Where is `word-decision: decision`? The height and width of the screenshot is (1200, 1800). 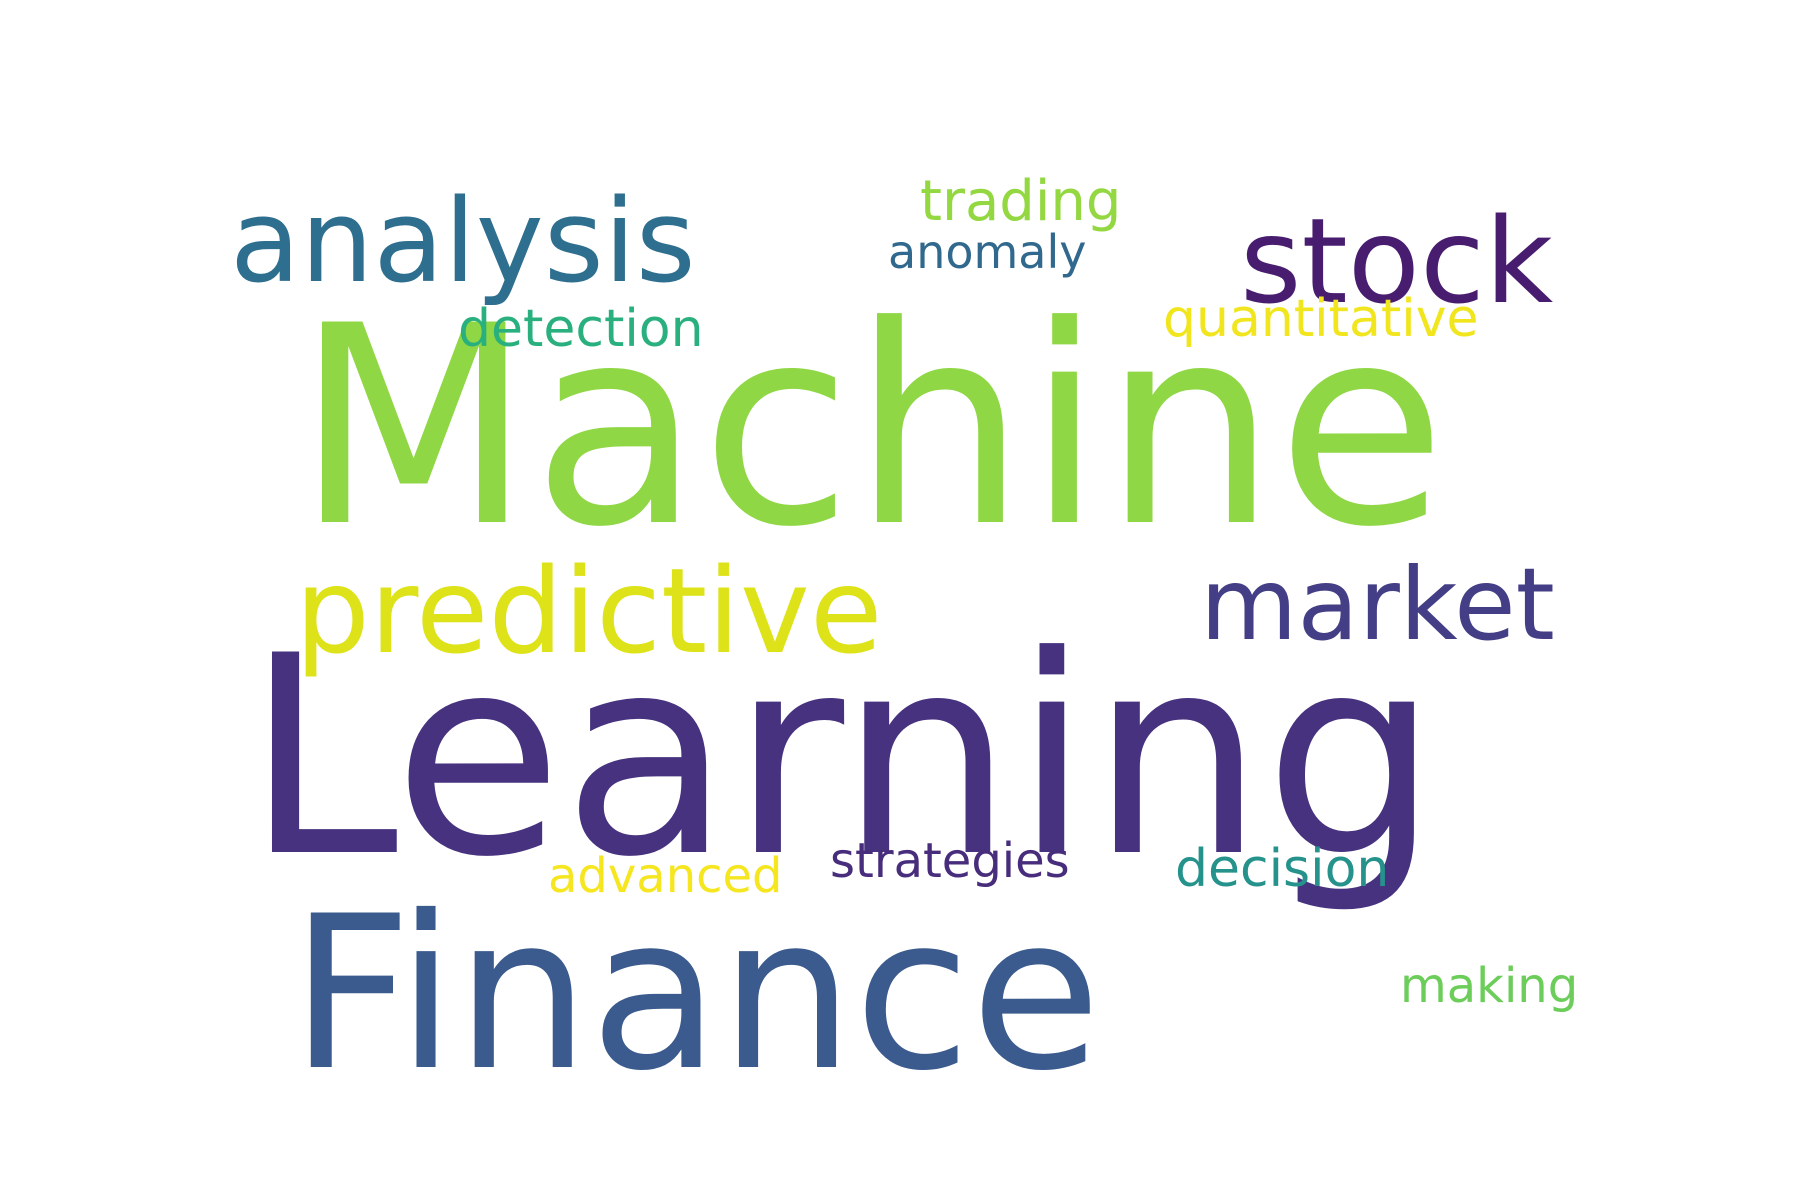 word-decision: decision is located at coordinates (1282, 869).